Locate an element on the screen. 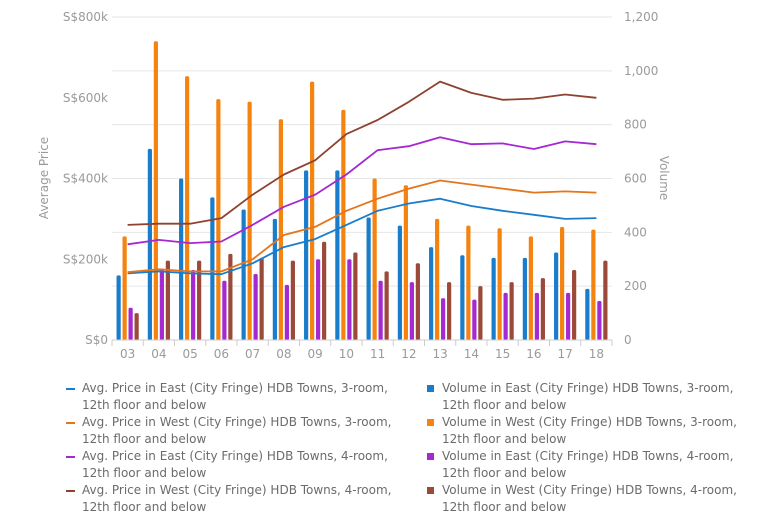 The image size is (766, 520). y-left-tick-label: S$0 is located at coordinates (96, 340).